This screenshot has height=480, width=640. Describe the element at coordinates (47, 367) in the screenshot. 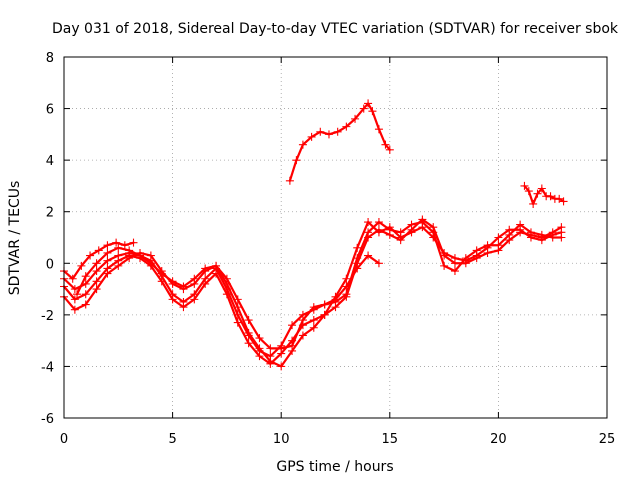

I see `y-tick-label: -4` at that location.